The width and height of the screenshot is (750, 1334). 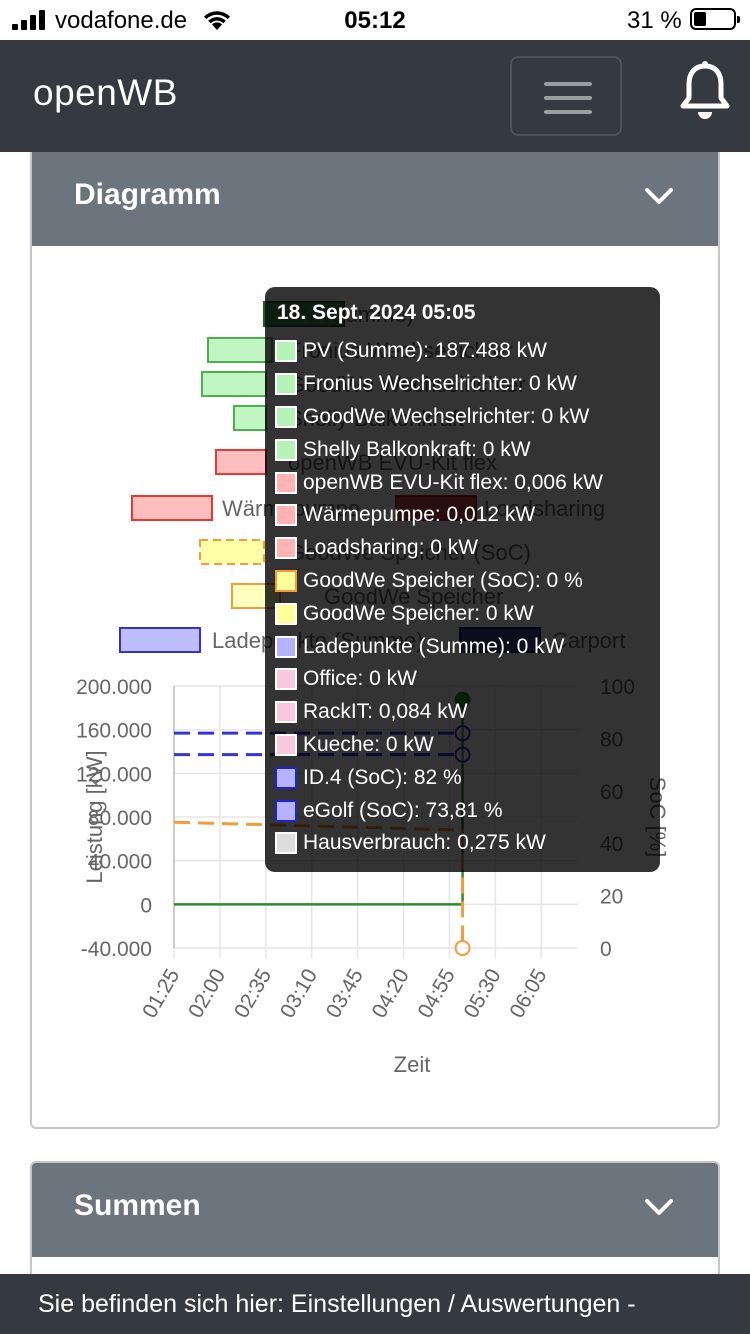 What do you see at coordinates (403, 810) in the screenshot?
I see `tooltip-item-text: eGolf (SoC): 73,81 %` at bounding box center [403, 810].